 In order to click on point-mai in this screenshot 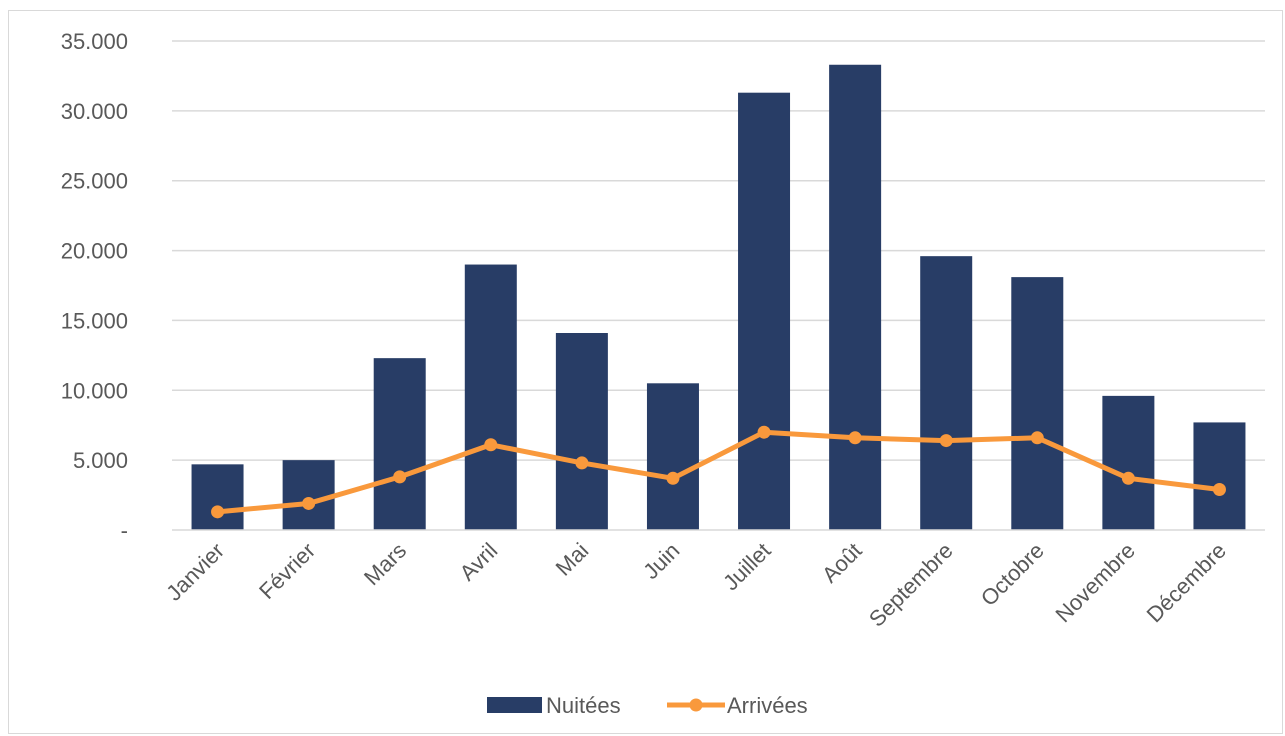, I will do `click(582, 463)`.